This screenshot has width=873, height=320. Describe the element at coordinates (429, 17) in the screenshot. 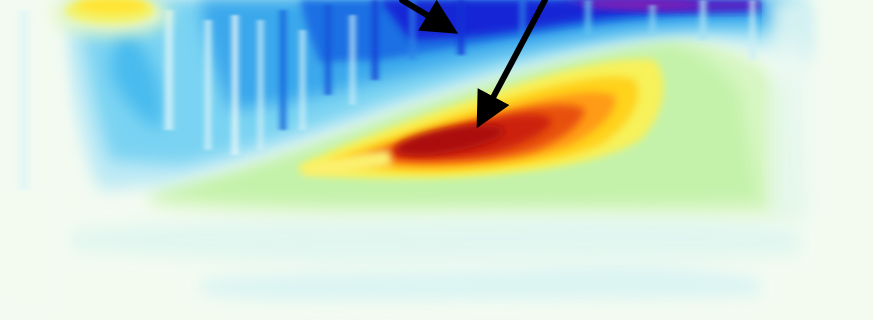

I see `arrow-to-blue-region` at that location.